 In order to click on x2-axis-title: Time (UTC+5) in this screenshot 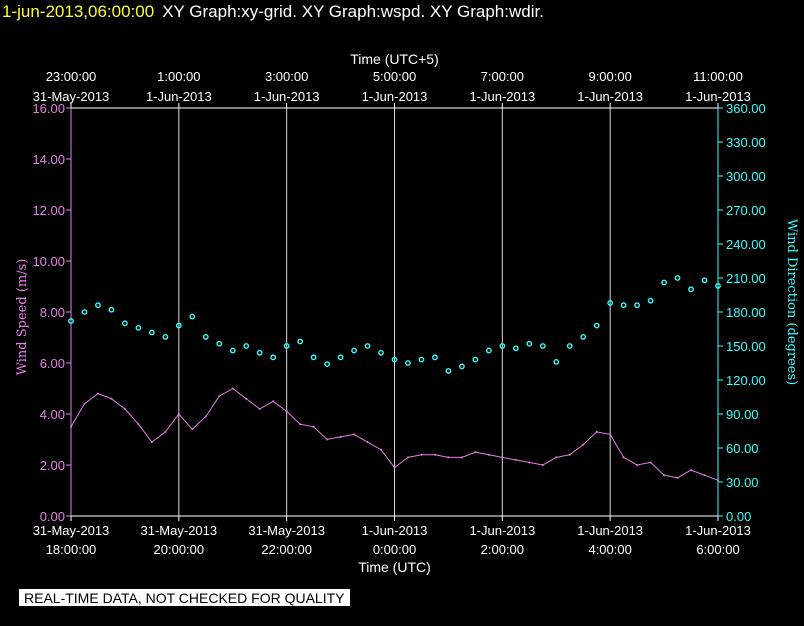, I will do `click(394, 59)`.